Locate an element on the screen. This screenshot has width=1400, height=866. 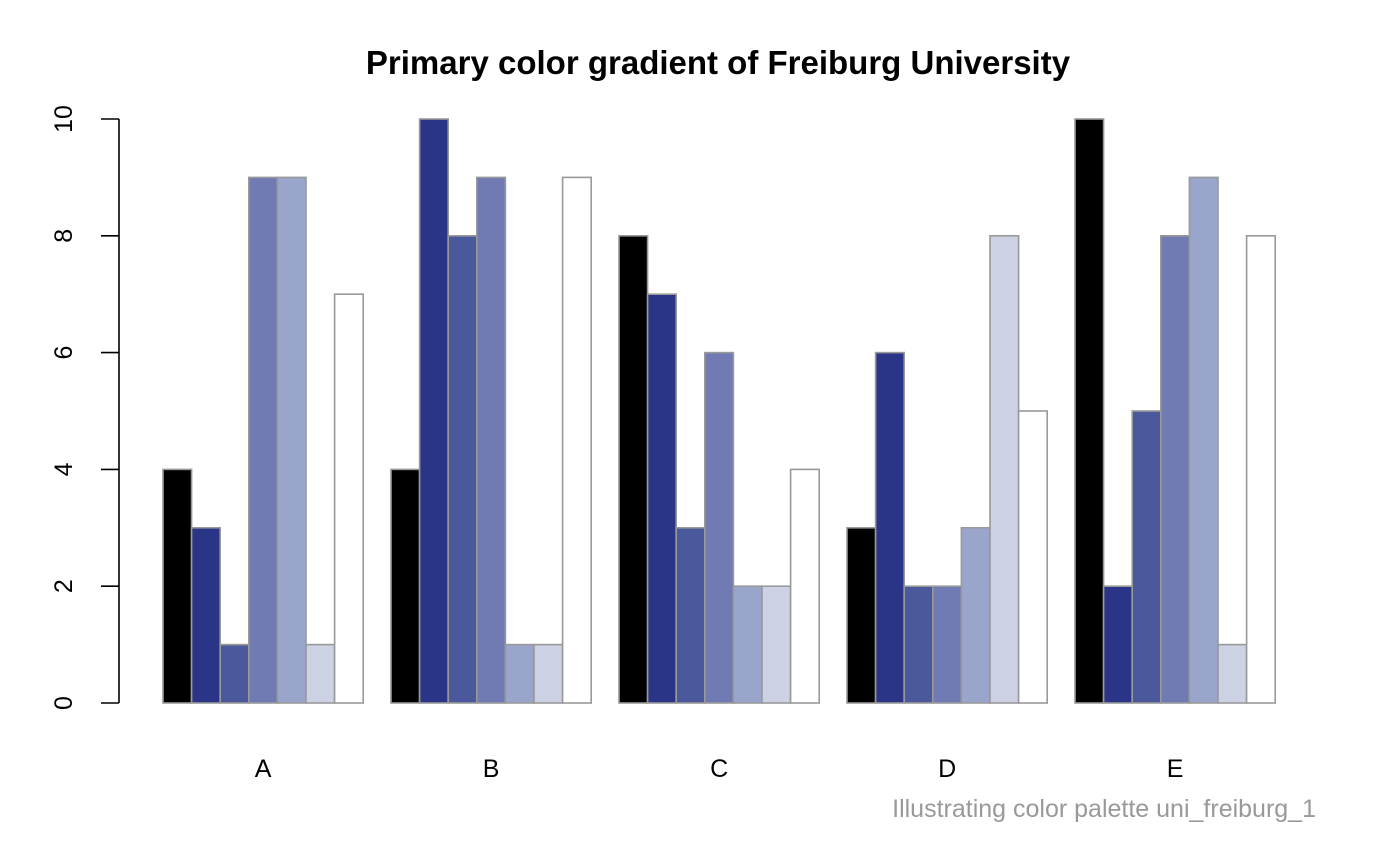
x-axis-labels: A B C D E is located at coordinates (719, 769).